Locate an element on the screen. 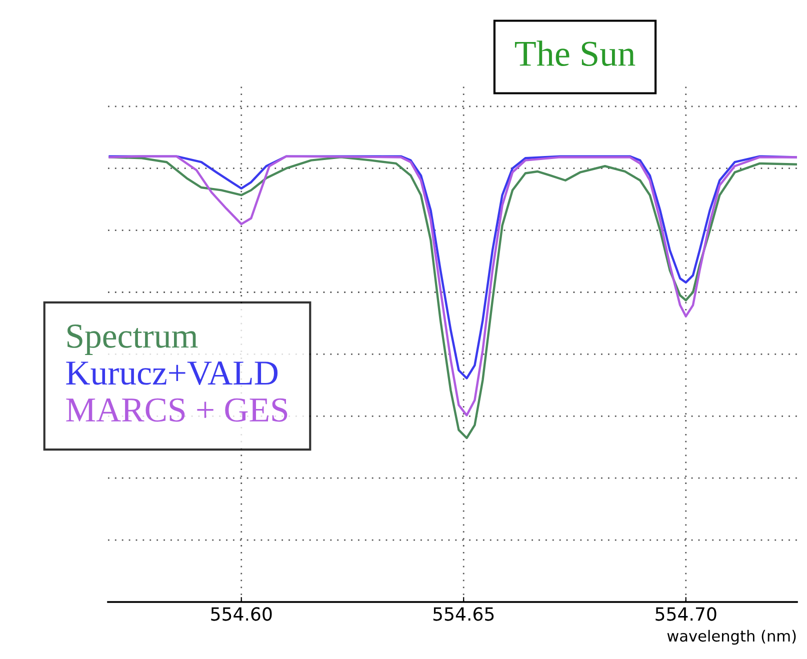  x-tick-label: 554.70 is located at coordinates (686, 614).